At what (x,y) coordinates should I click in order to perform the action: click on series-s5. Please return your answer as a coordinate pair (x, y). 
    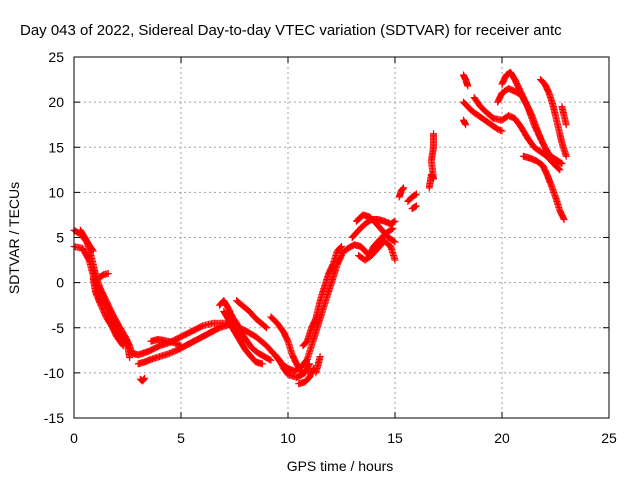
    Looking at the image, I should click on (86, 240).